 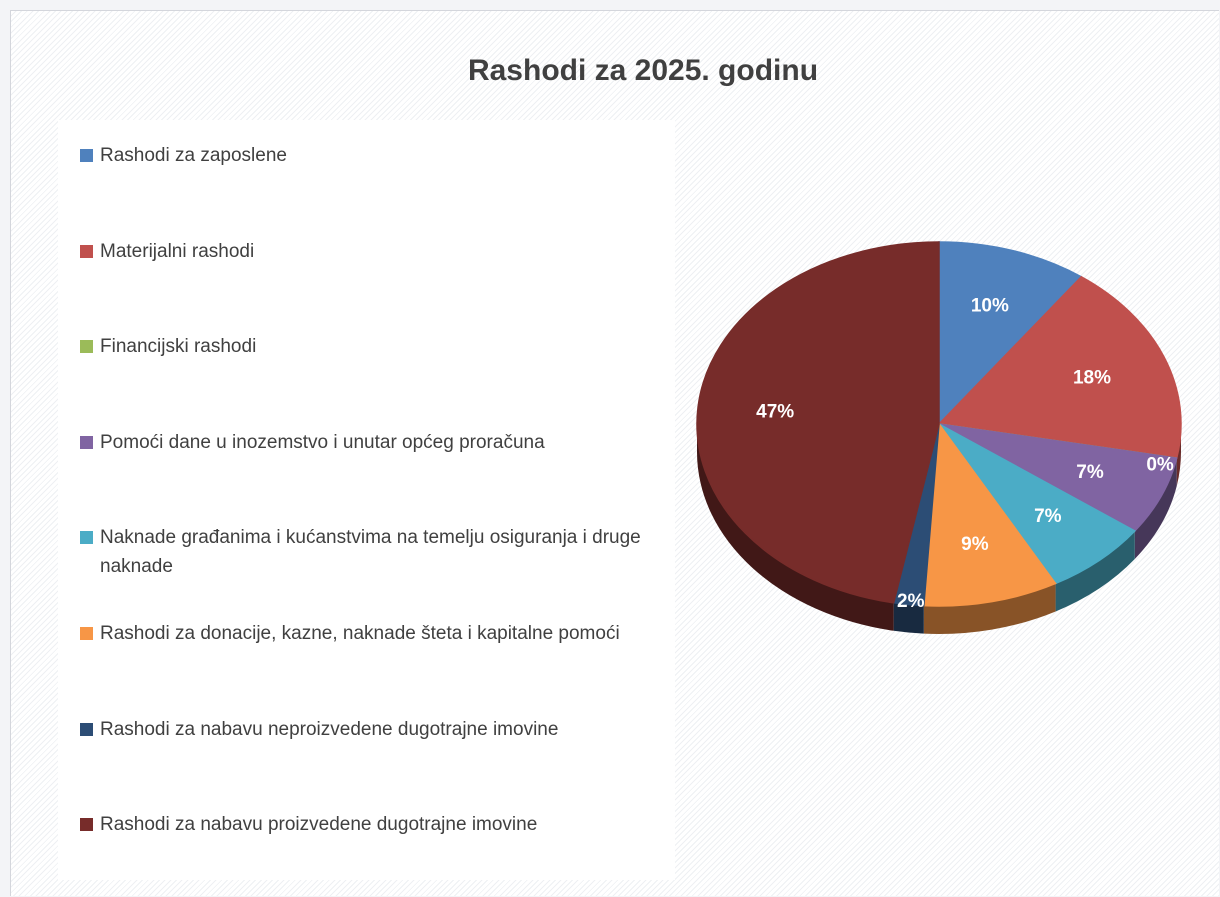 What do you see at coordinates (990, 305) in the screenshot?
I see `data-label: 10%` at bounding box center [990, 305].